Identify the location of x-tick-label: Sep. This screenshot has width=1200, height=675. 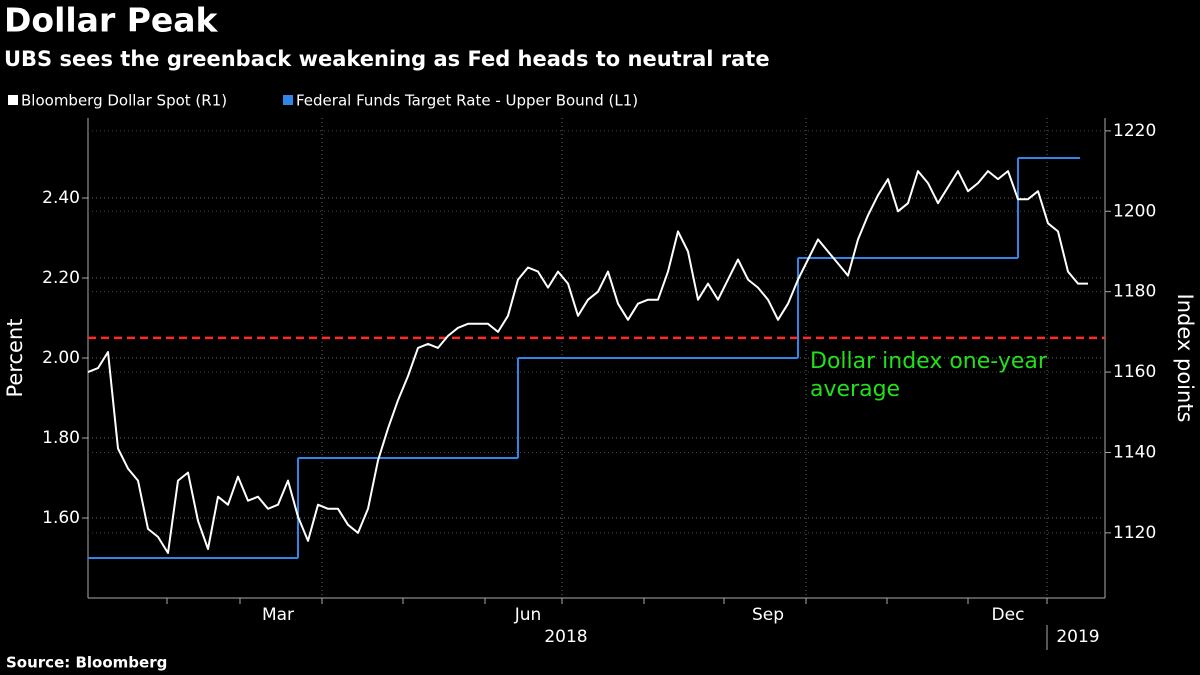
(768, 615).